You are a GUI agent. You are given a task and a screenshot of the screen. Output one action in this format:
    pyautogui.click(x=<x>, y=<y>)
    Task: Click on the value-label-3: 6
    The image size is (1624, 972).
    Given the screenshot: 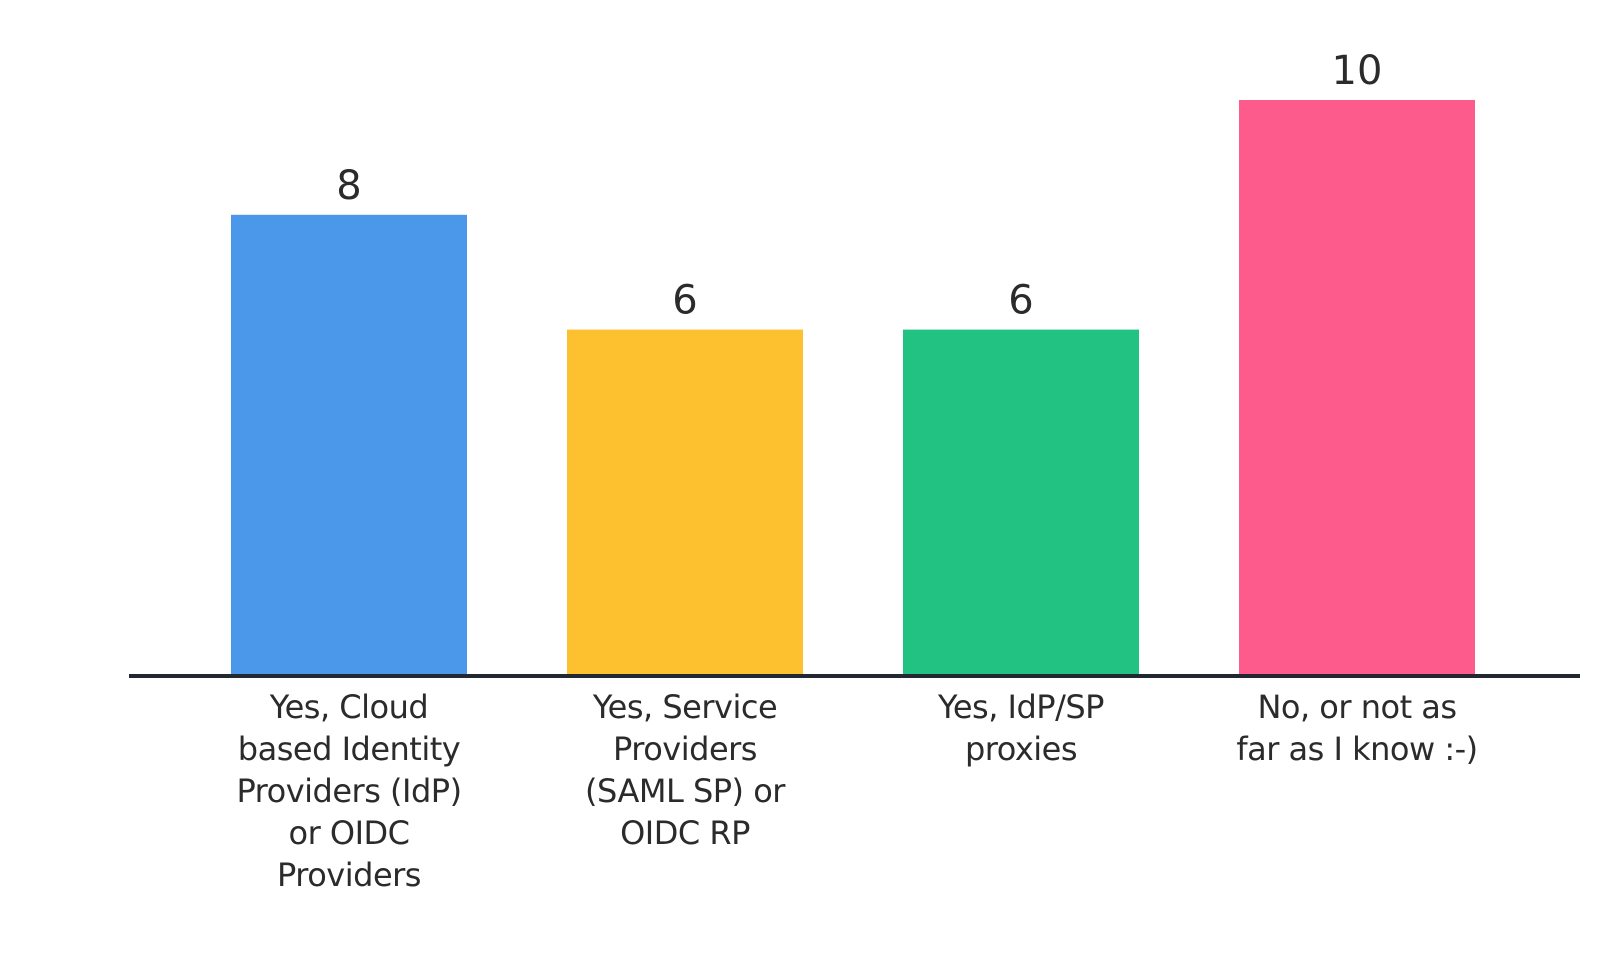 What is the action you would take?
    pyautogui.click(x=1020, y=301)
    